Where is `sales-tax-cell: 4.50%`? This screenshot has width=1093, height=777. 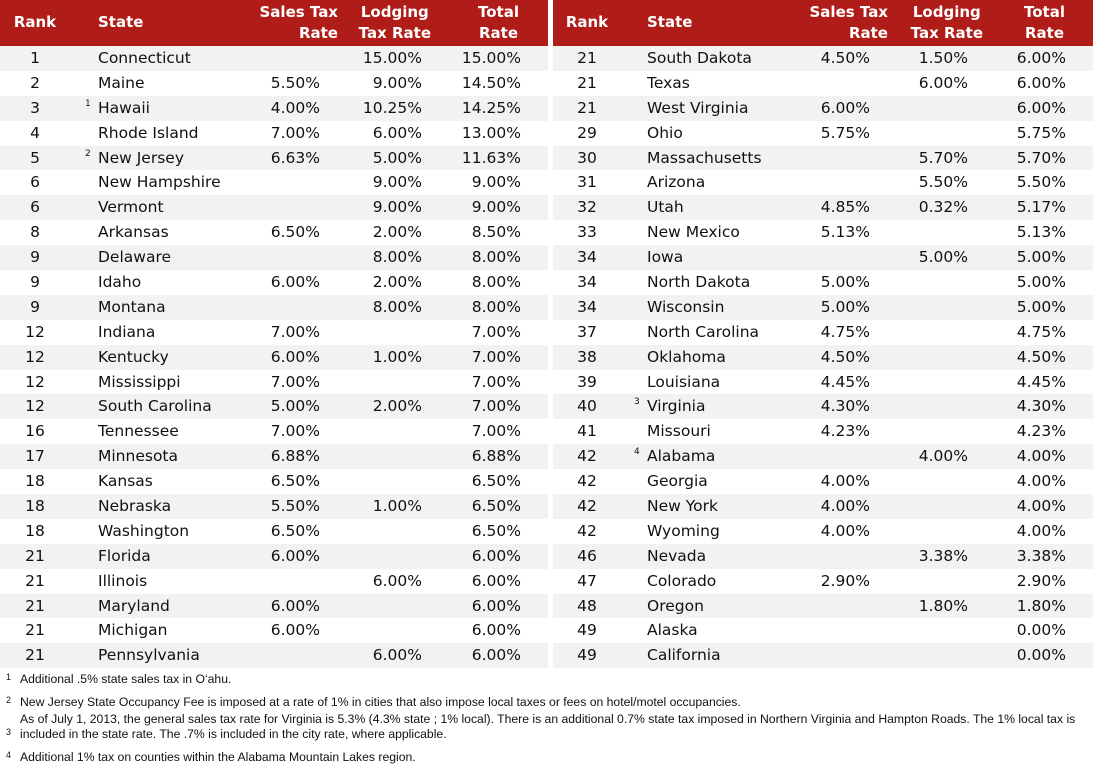 sales-tax-cell: 4.50% is located at coordinates (845, 58).